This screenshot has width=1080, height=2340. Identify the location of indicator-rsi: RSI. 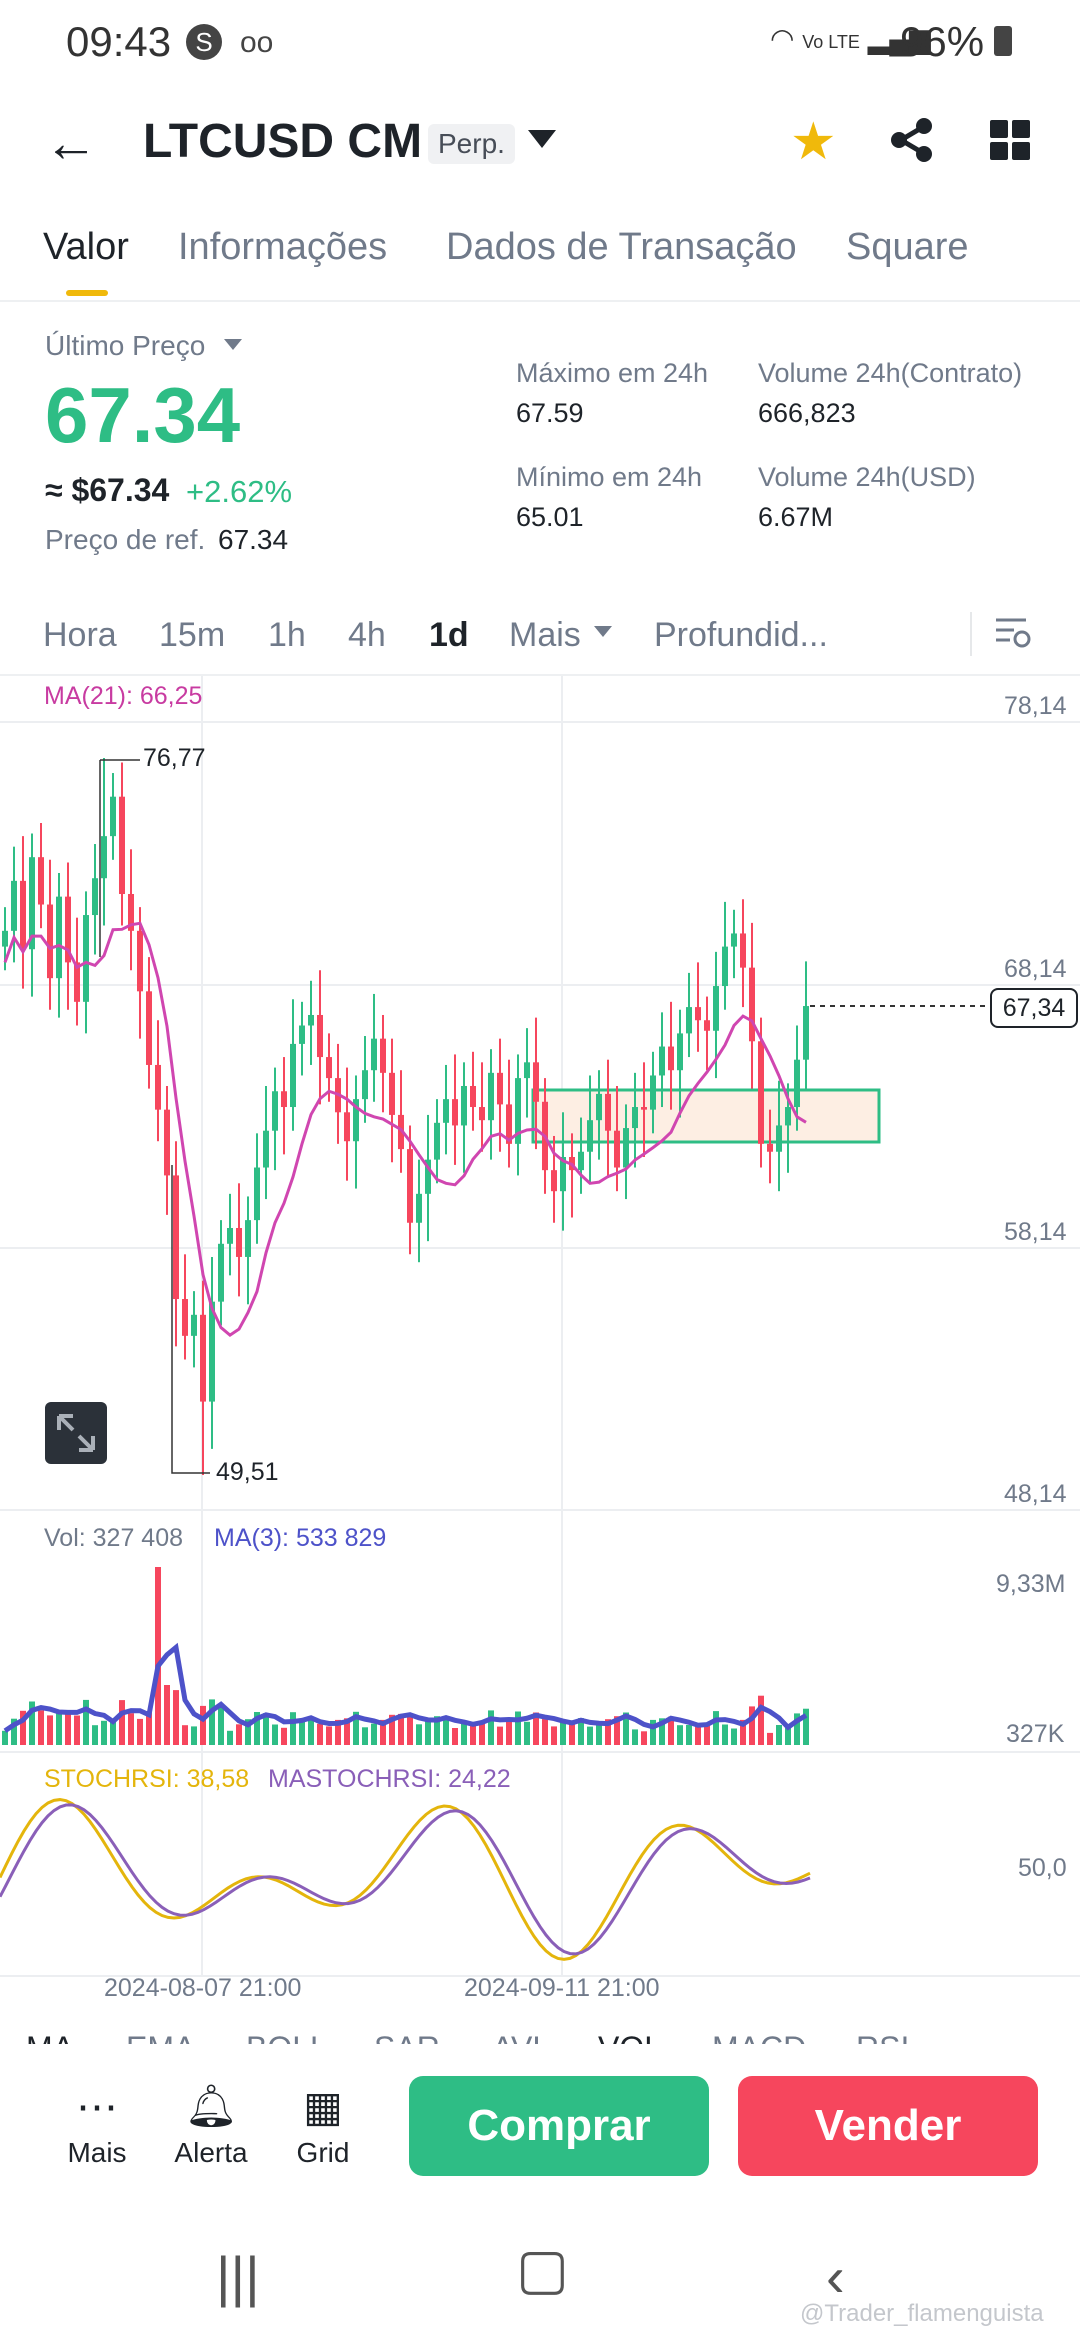
(882, 2037).